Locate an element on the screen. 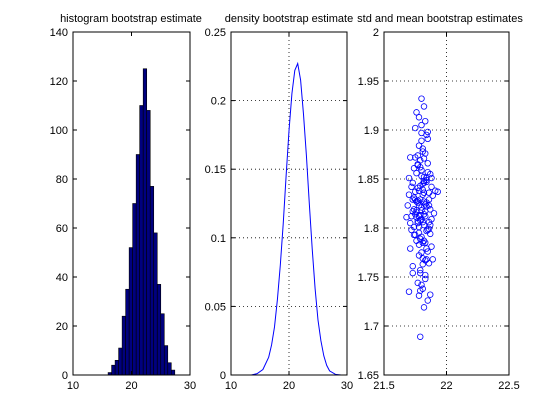 The height and width of the screenshot is (420, 560). scatter-y-tick-label: 1.95 is located at coordinates (368, 82).